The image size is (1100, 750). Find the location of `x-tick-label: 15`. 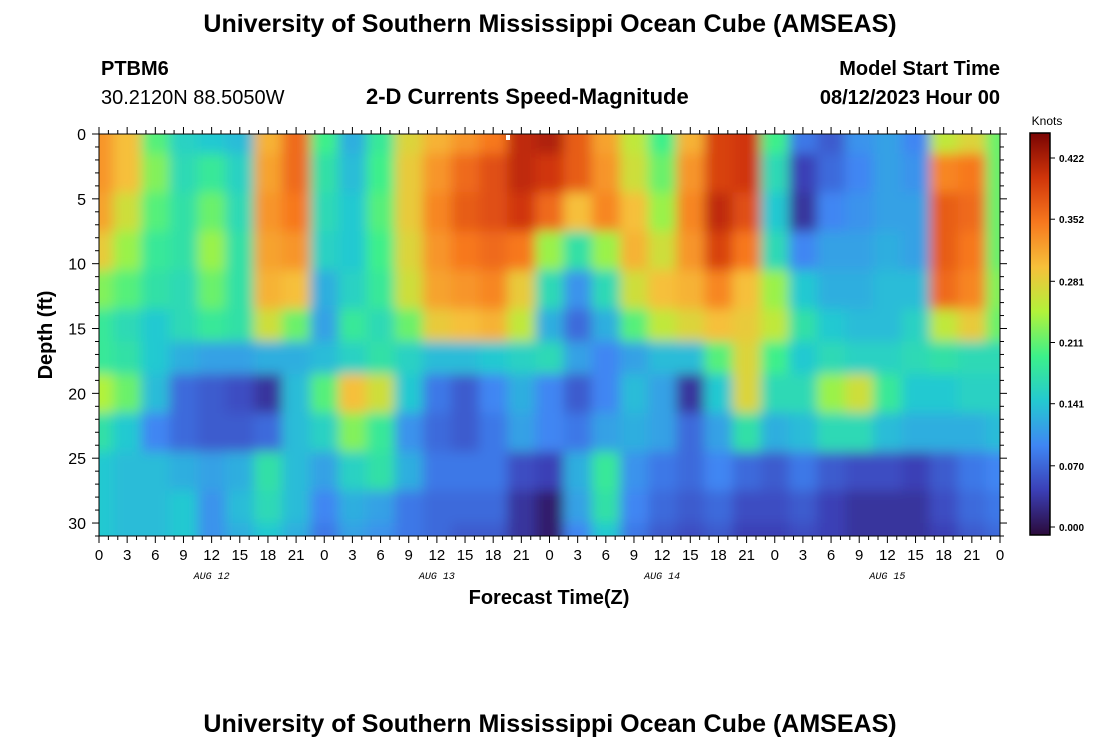

x-tick-label: 15 is located at coordinates (465, 555).